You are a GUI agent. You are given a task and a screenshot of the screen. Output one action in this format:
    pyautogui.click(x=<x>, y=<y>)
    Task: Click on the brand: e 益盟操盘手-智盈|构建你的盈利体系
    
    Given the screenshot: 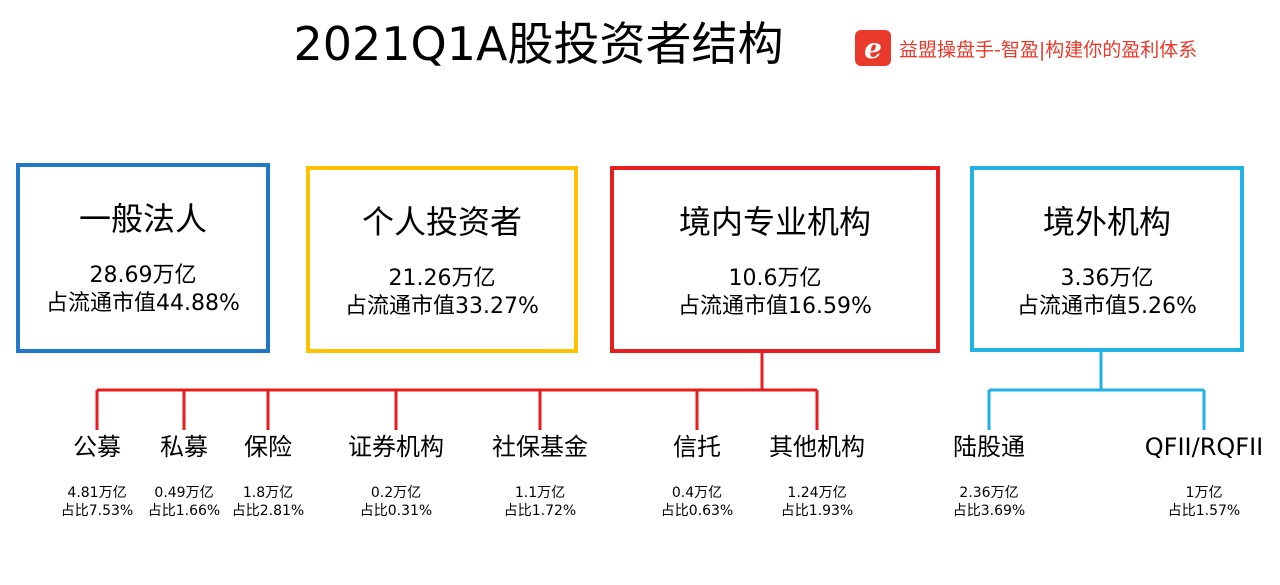 What is the action you would take?
    pyautogui.click(x=1026, y=48)
    